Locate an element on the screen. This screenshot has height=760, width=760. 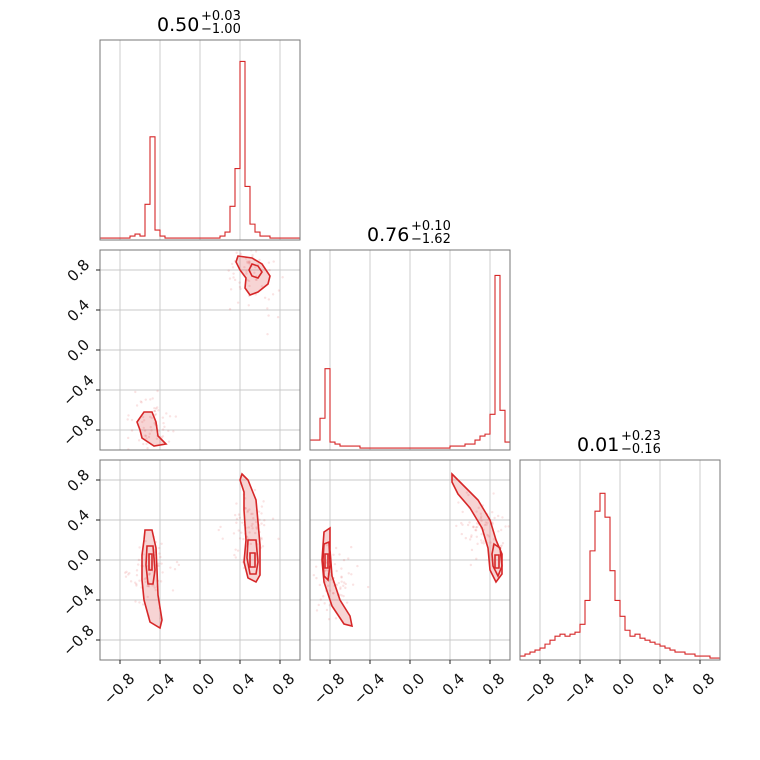
y-tick-label: 0.0 is located at coordinates (79, 351).